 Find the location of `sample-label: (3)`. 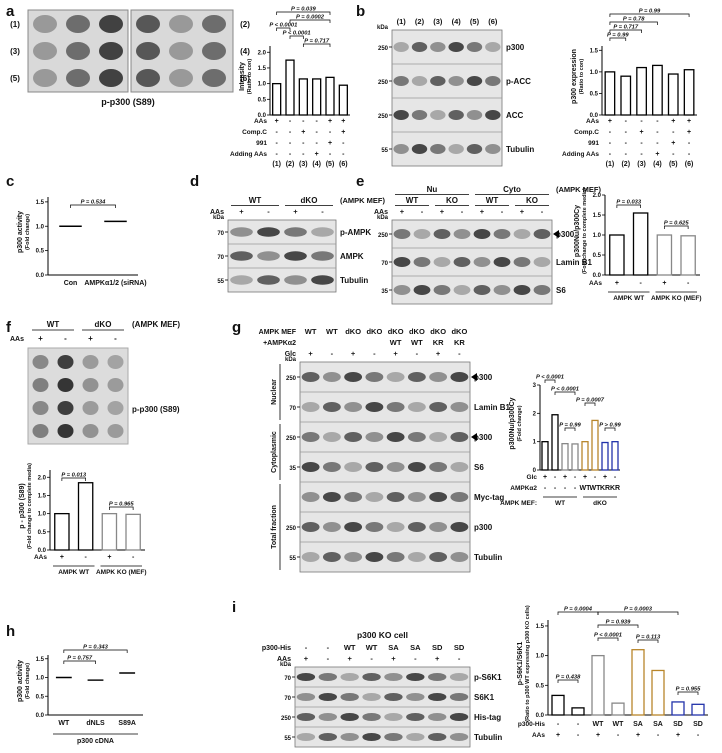

sample-label: (3) is located at coordinates (15, 51).